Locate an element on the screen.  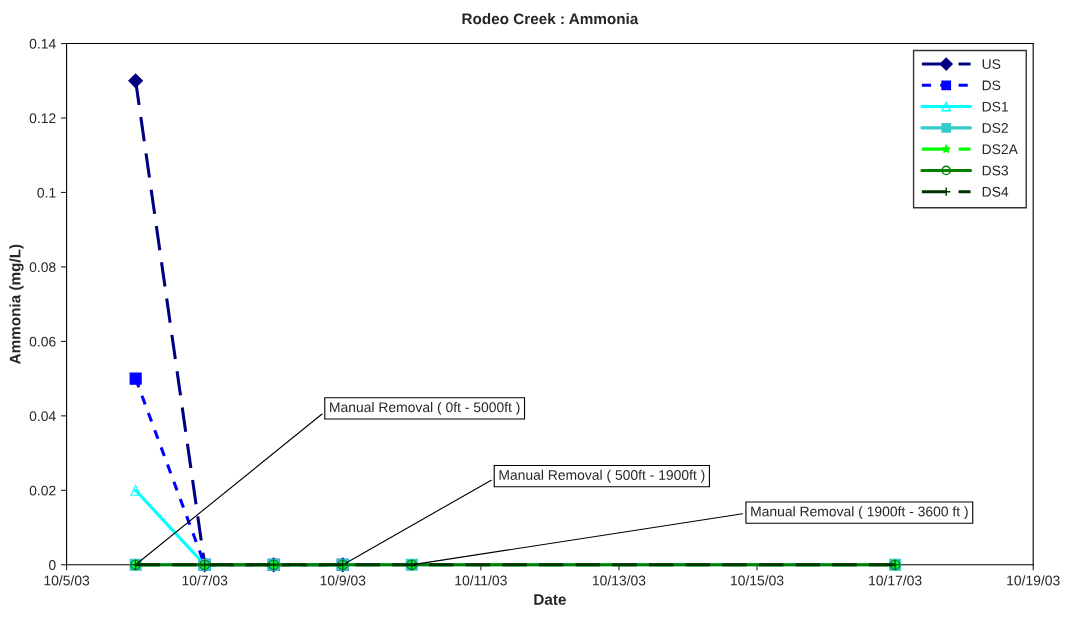
x-tick-label: 10/13/03 is located at coordinates (619, 580).